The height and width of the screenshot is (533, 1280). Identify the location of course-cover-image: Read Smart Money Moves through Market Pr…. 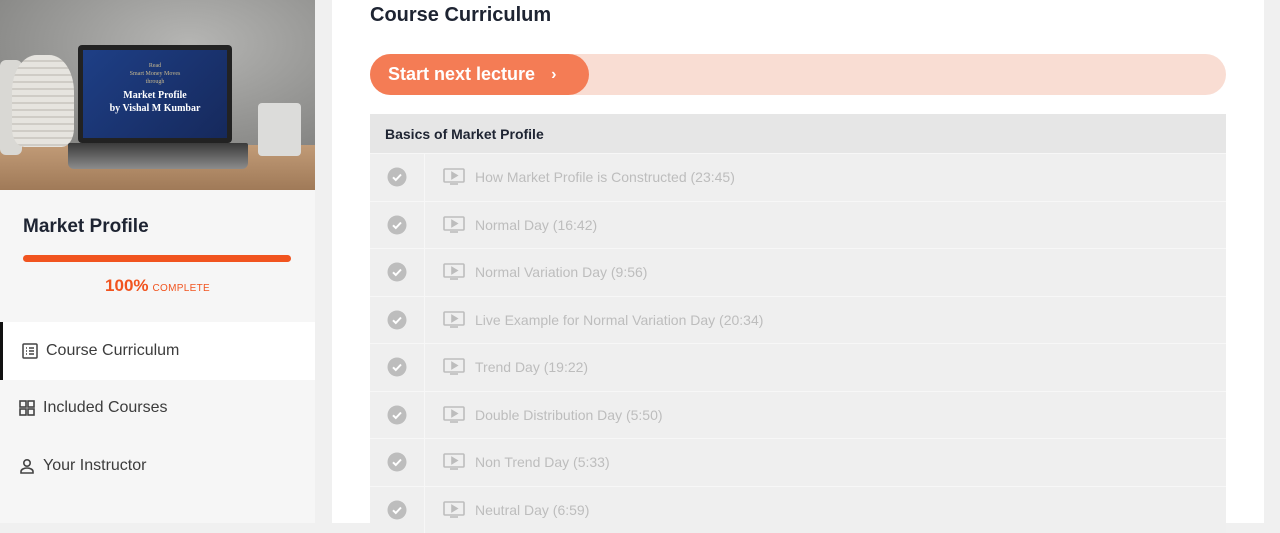
(157, 95).